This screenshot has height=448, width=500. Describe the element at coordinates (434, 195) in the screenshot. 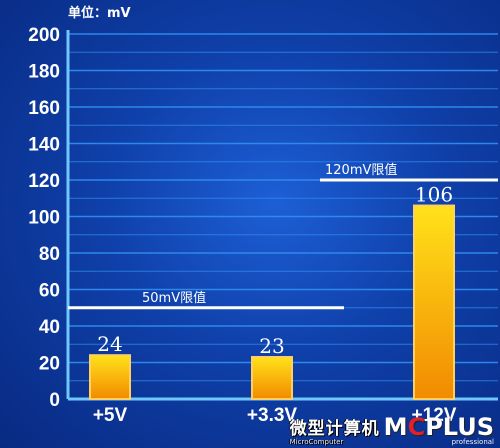

I see `bar-value-label: 106` at that location.